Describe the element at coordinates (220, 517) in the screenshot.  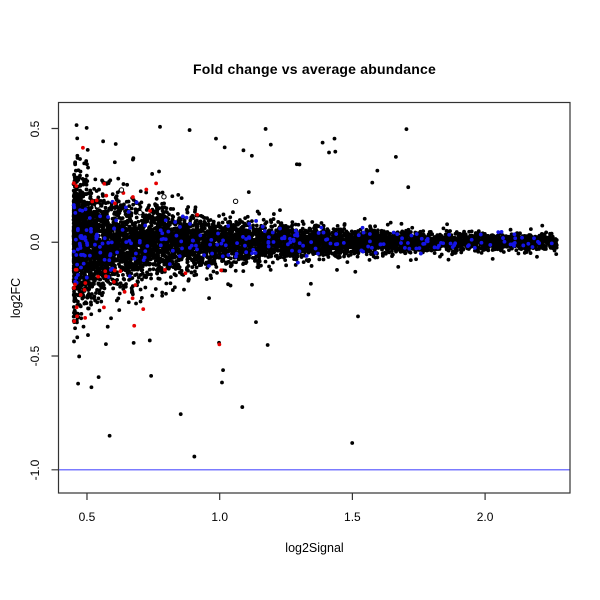
I see `x-axis-tick-label: 1.0` at that location.